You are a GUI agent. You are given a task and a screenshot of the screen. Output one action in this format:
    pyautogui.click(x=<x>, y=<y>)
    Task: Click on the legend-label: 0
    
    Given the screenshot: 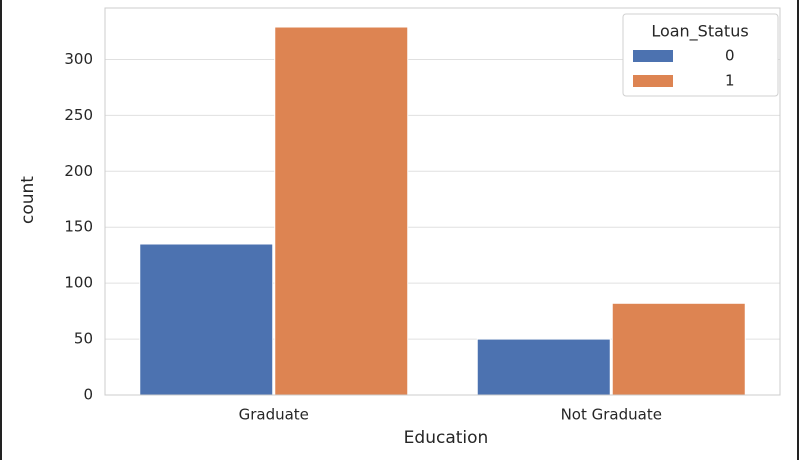 What is the action you would take?
    pyautogui.click(x=730, y=56)
    